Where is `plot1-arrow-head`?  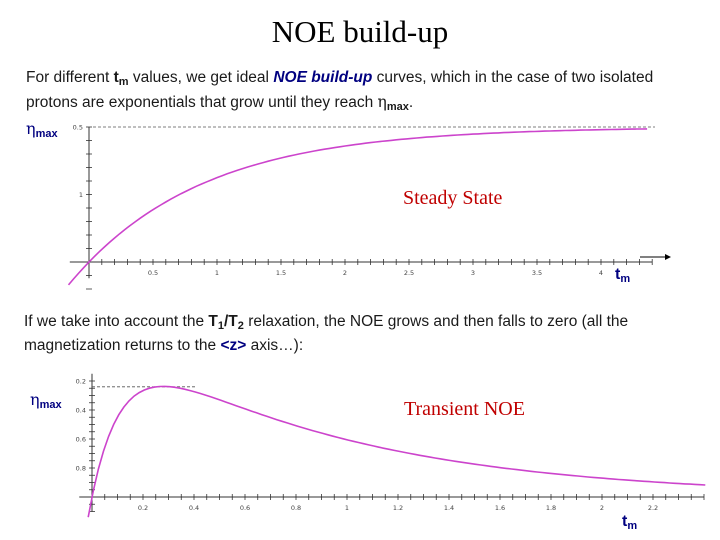 plot1-arrow-head is located at coordinates (668, 257).